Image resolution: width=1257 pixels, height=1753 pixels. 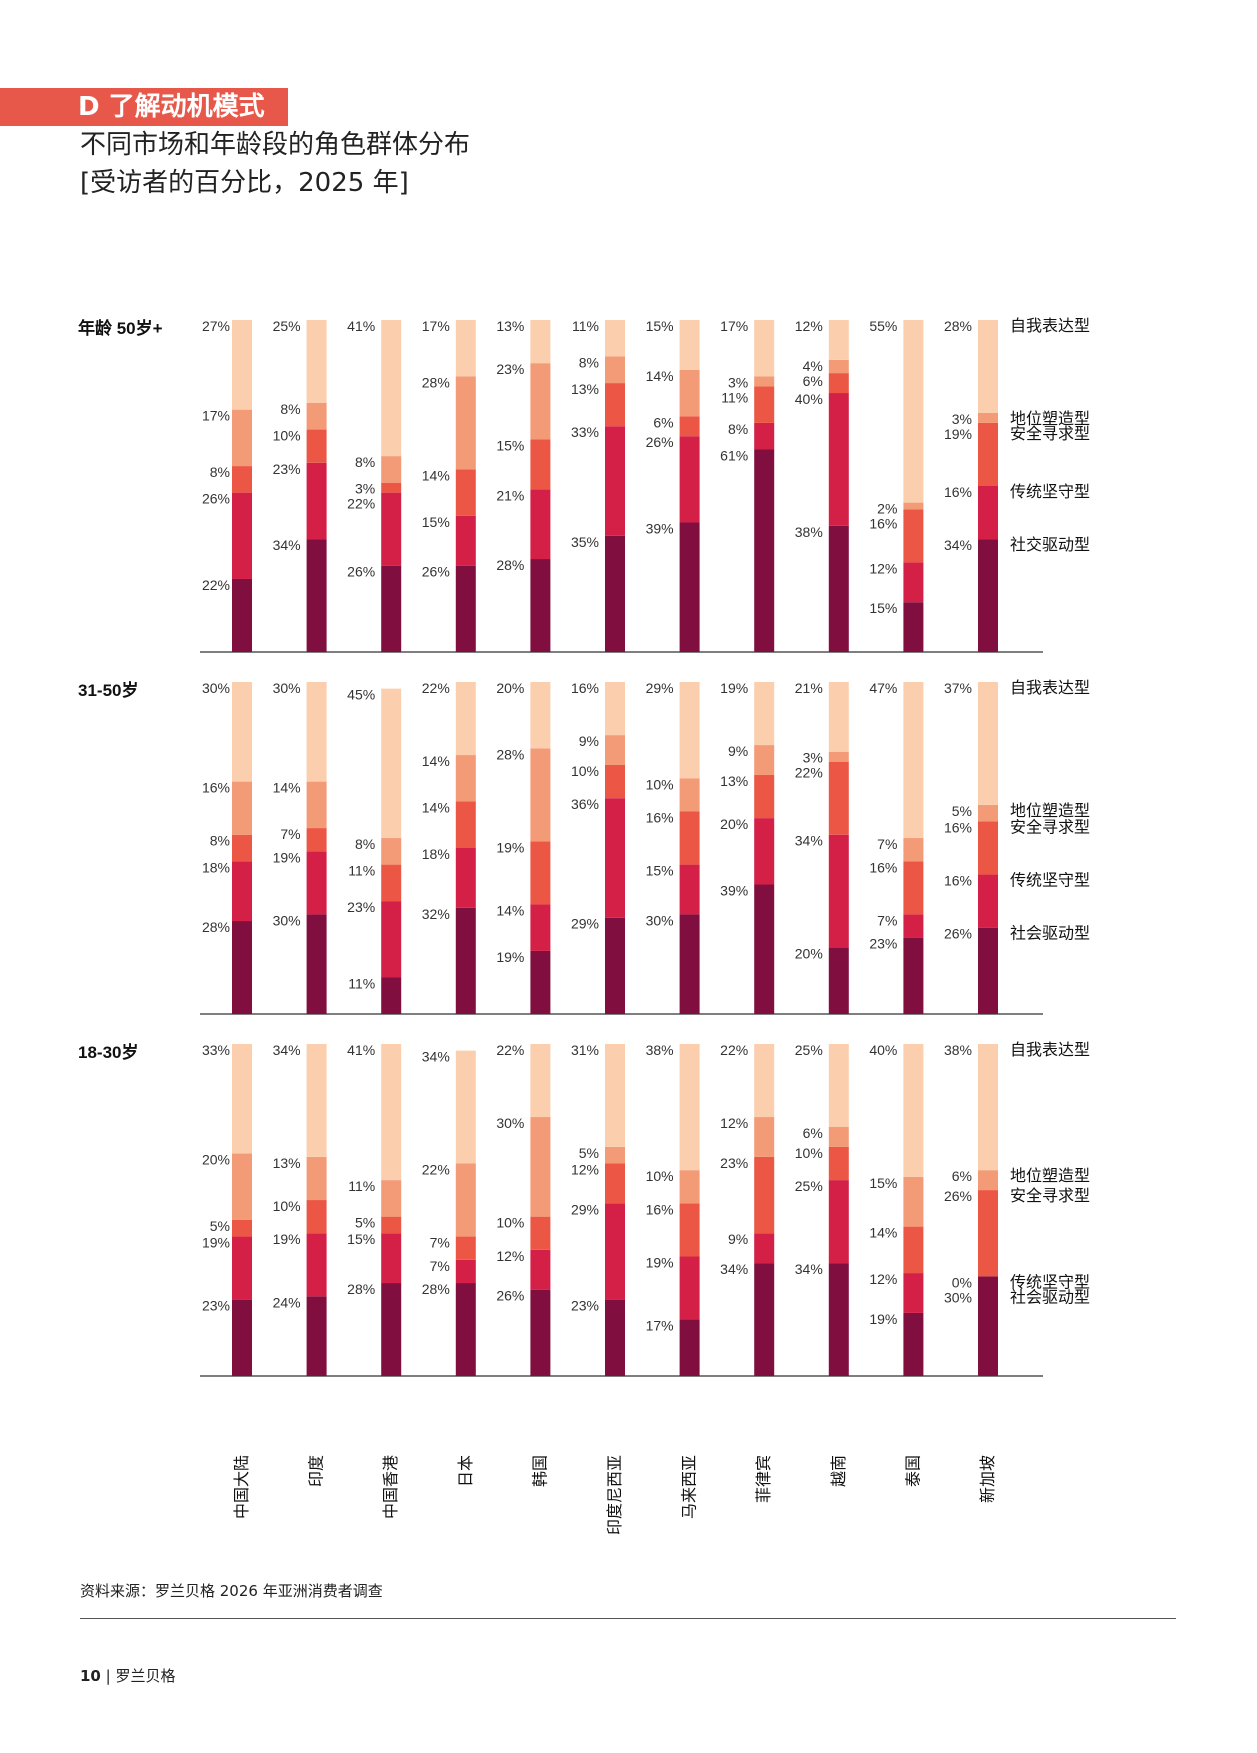 I want to click on legend-label: 安全寻求型, so click(x=1050, y=827).